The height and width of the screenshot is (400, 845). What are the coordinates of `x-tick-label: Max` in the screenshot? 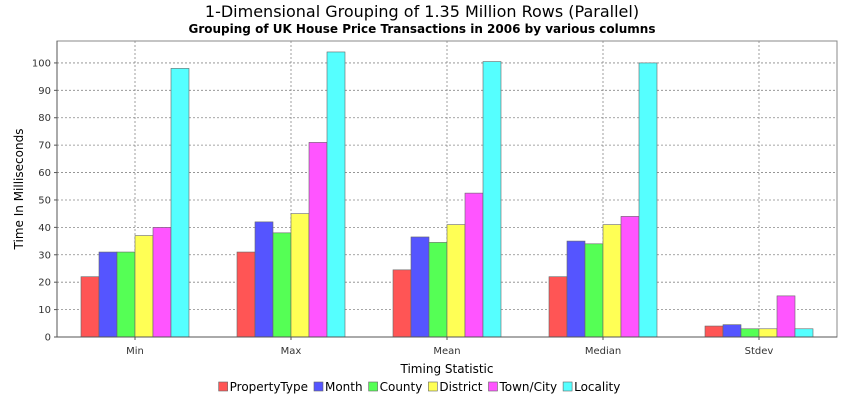 It's located at (291, 351).